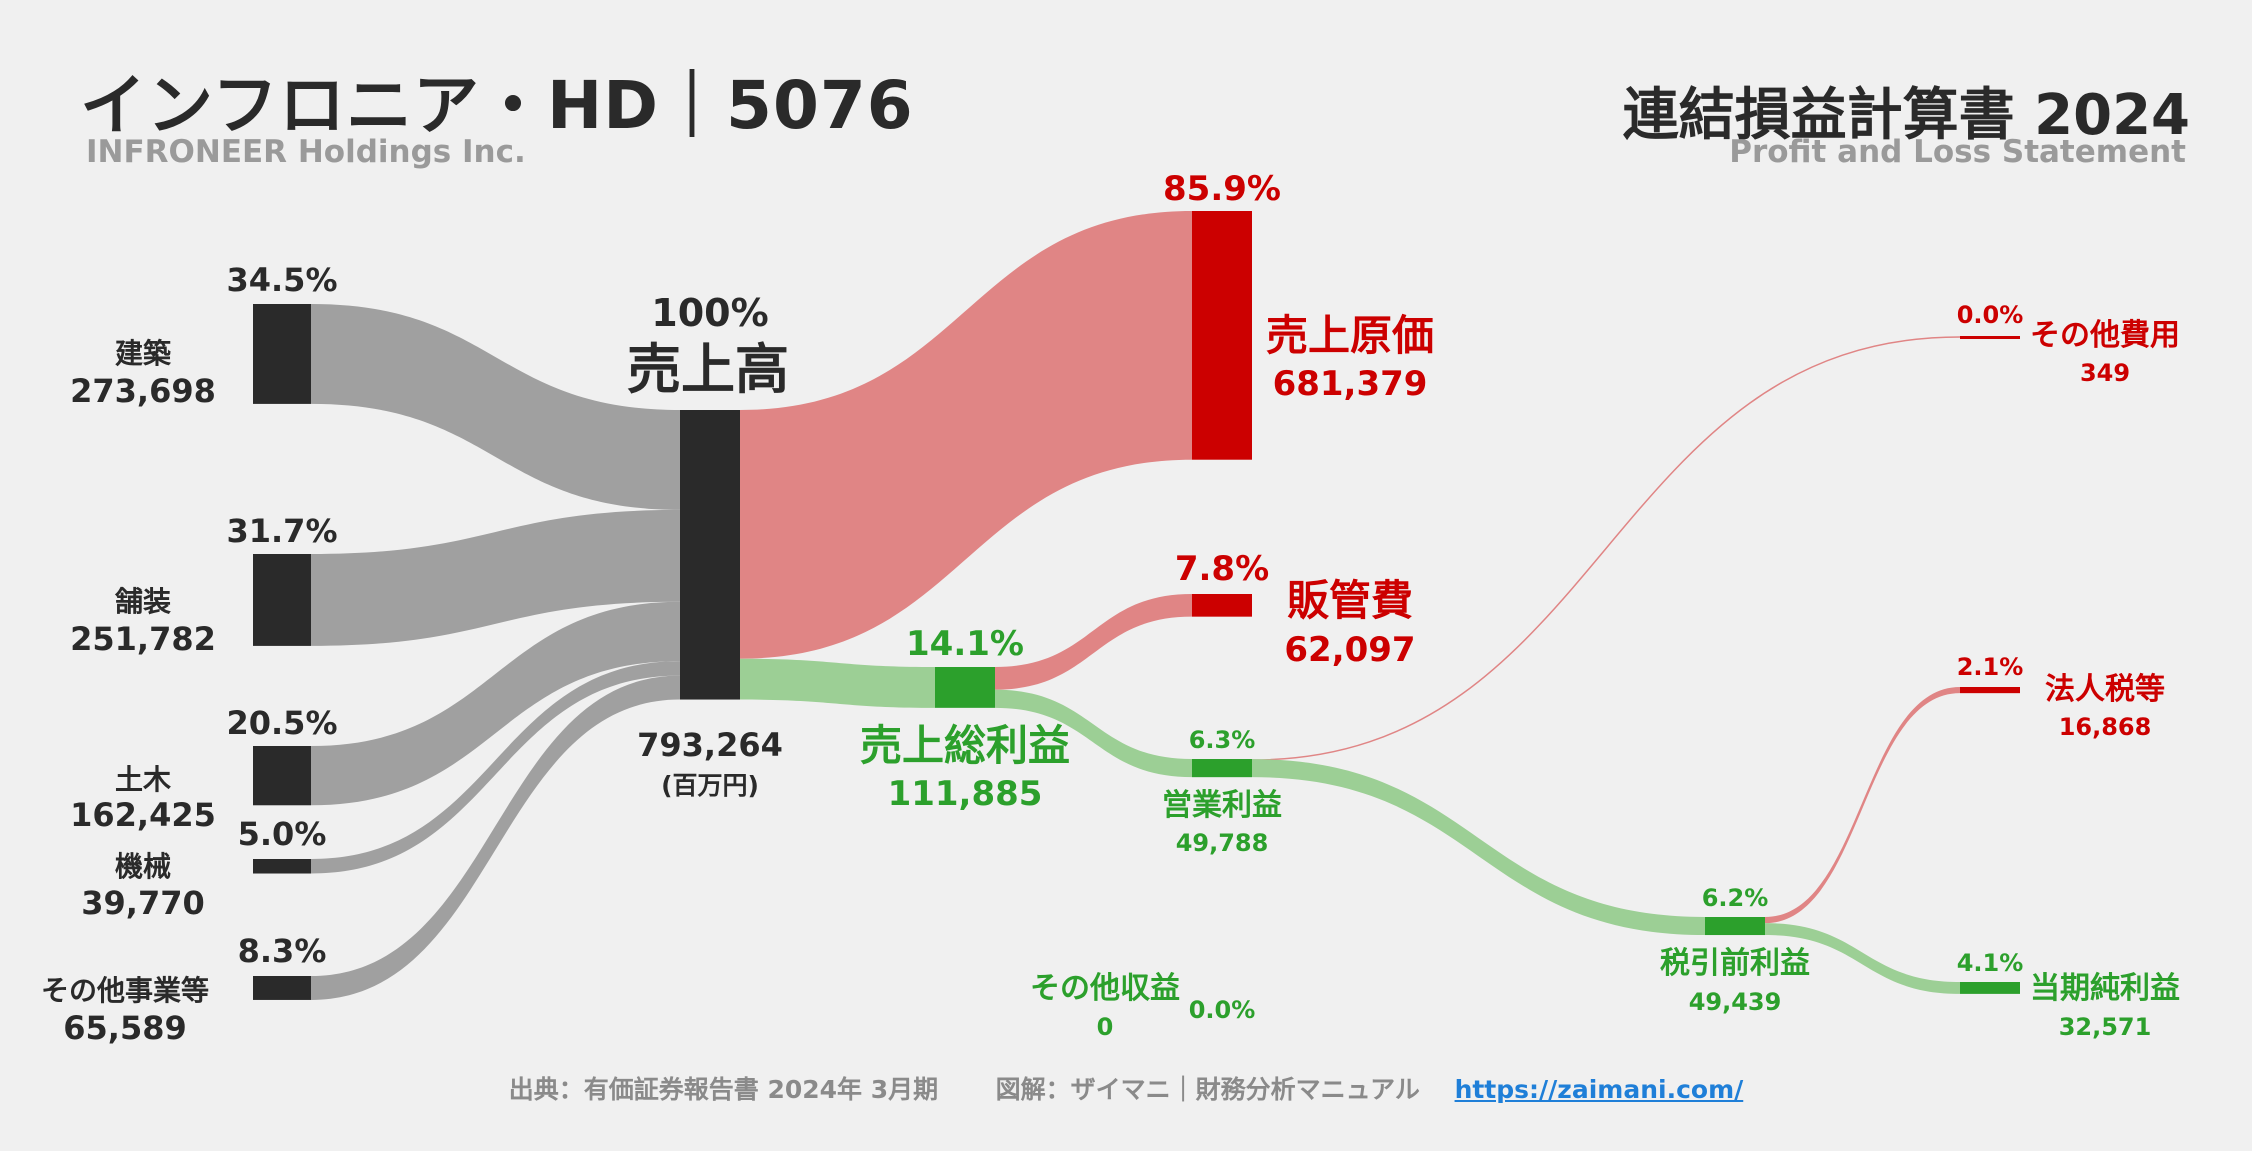 The height and width of the screenshot is (1151, 2252). What do you see at coordinates (1990, 337) in the screenshot?
I see `other-expenses-node` at bounding box center [1990, 337].